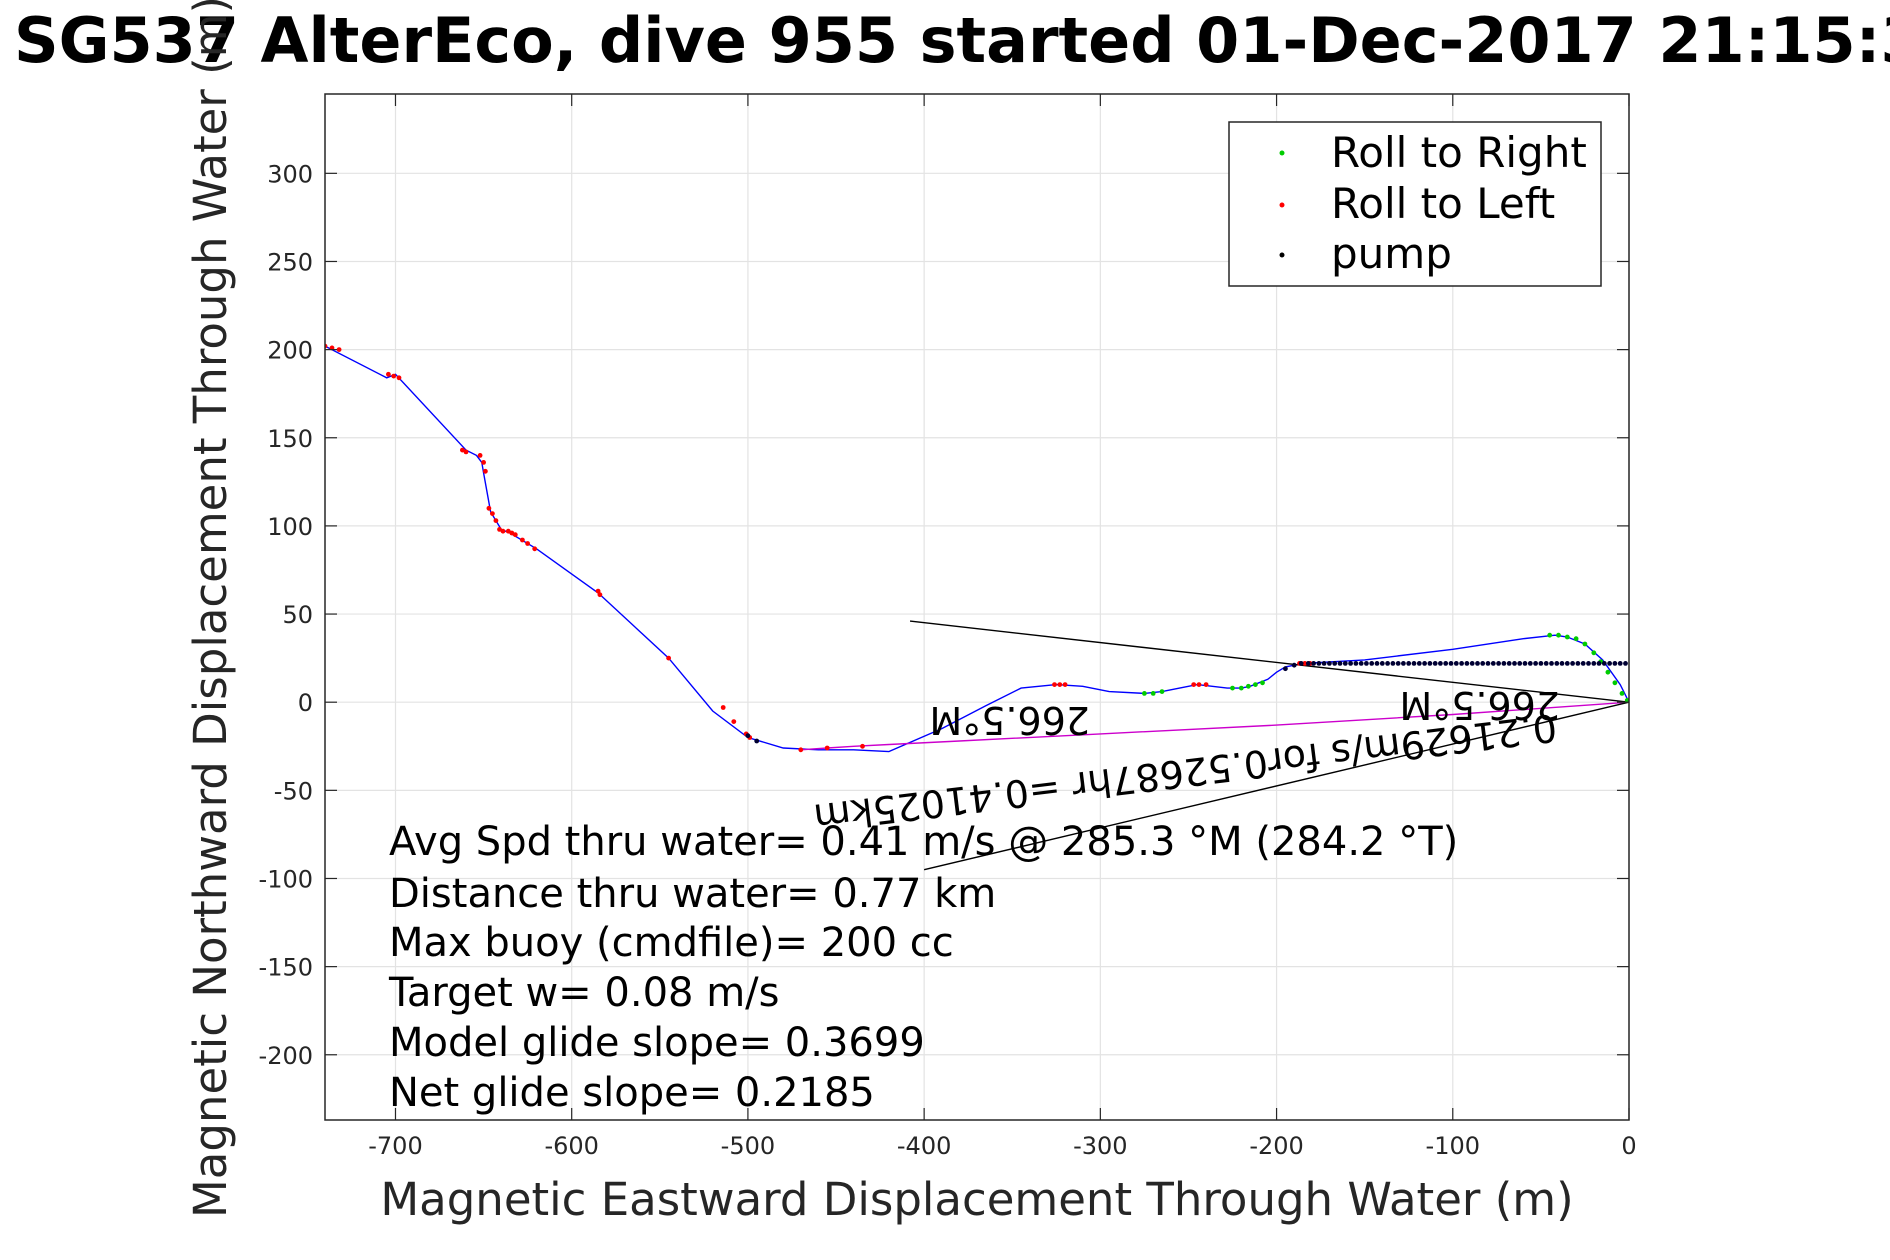 This screenshot has height=1260, width=1890. I want to click on legend-label-roll-left: Roll to Left, so click(1443, 203).